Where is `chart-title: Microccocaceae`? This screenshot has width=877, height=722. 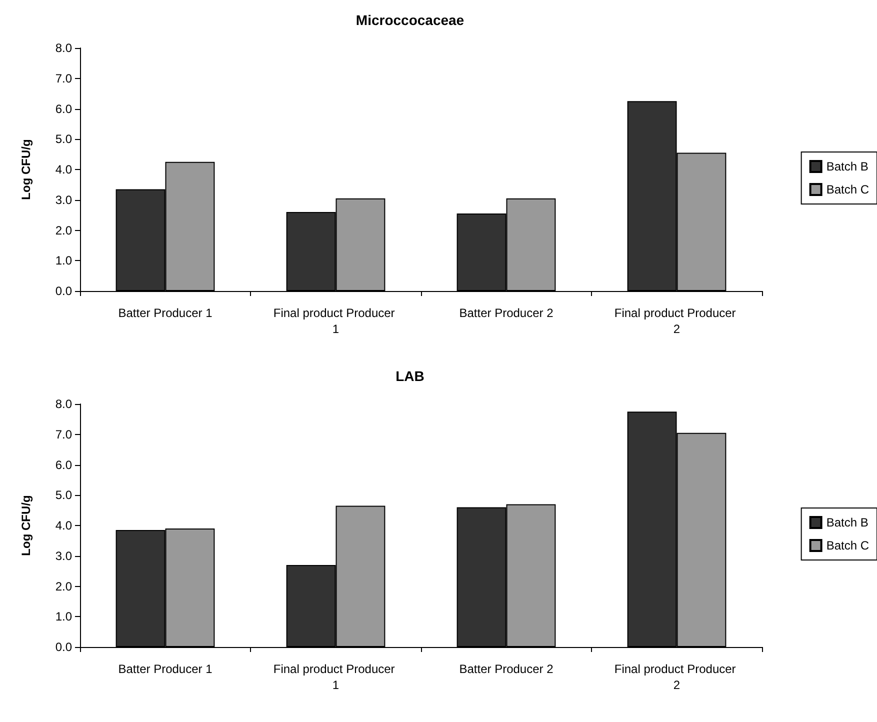 chart-title: Microccocaceae is located at coordinates (410, 20).